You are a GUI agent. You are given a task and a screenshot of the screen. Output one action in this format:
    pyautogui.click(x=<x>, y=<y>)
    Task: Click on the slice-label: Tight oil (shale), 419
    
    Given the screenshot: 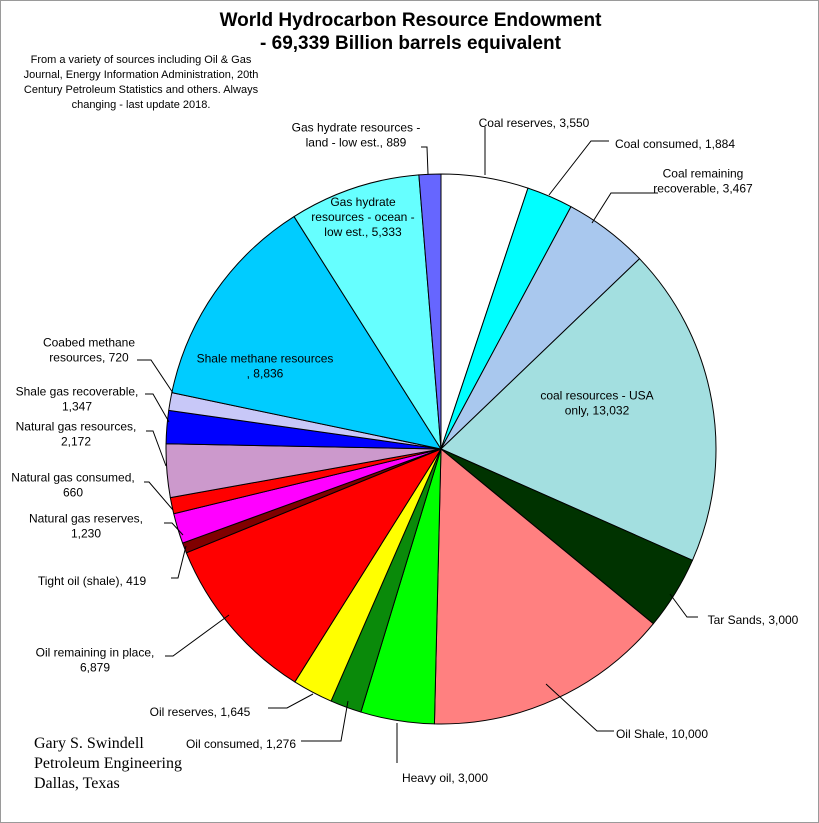 What is the action you would take?
    pyautogui.click(x=92, y=581)
    